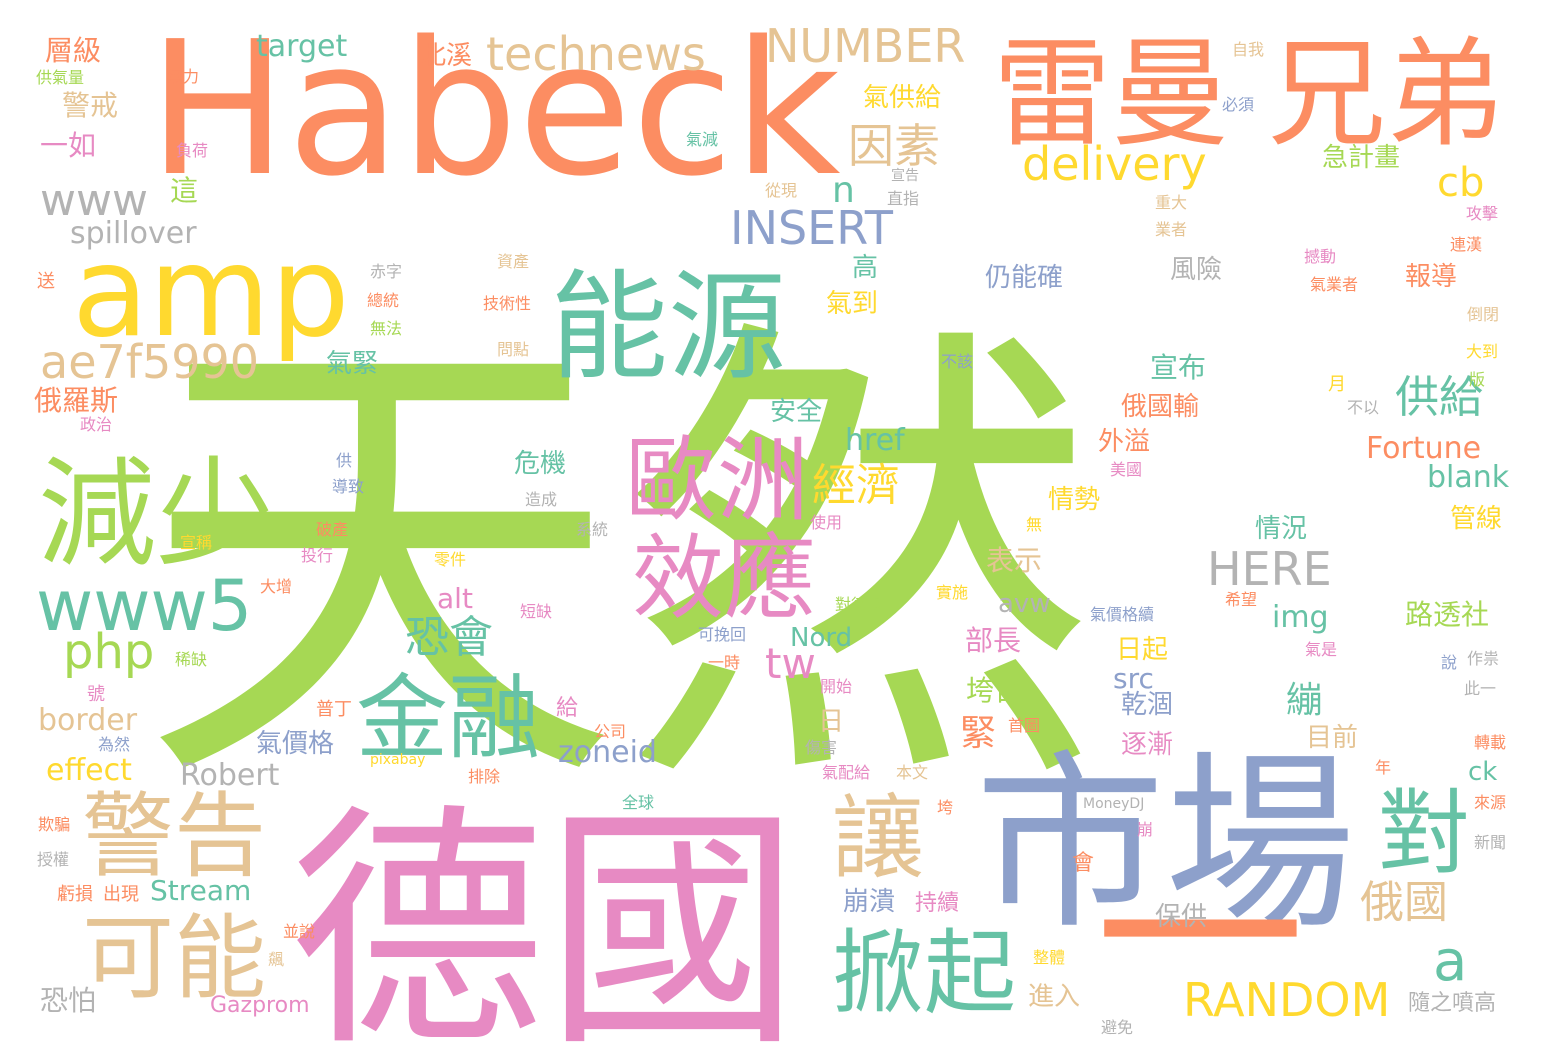 The height and width of the screenshot is (1052, 1548). I want to click on cloud-word: amp, so click(211, 292).